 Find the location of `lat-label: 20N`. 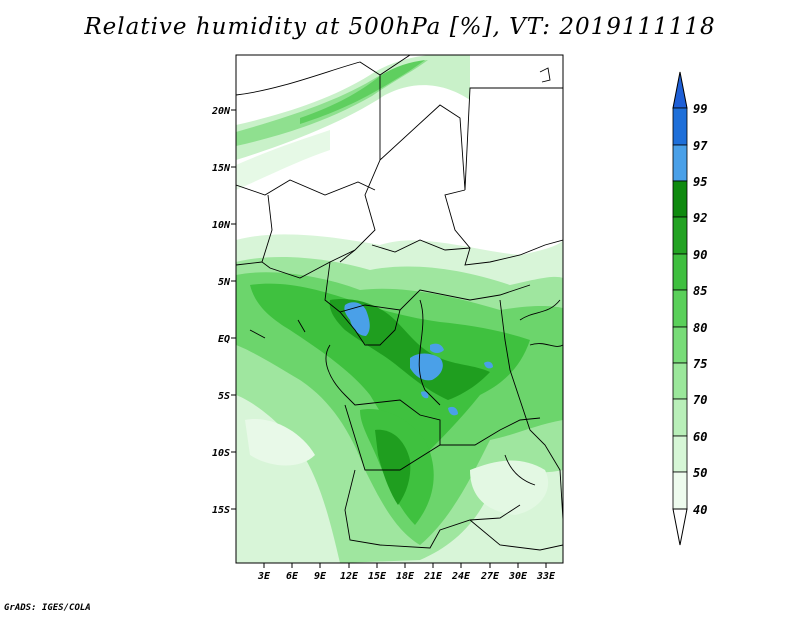

lat-label: 20N is located at coordinates (221, 111).